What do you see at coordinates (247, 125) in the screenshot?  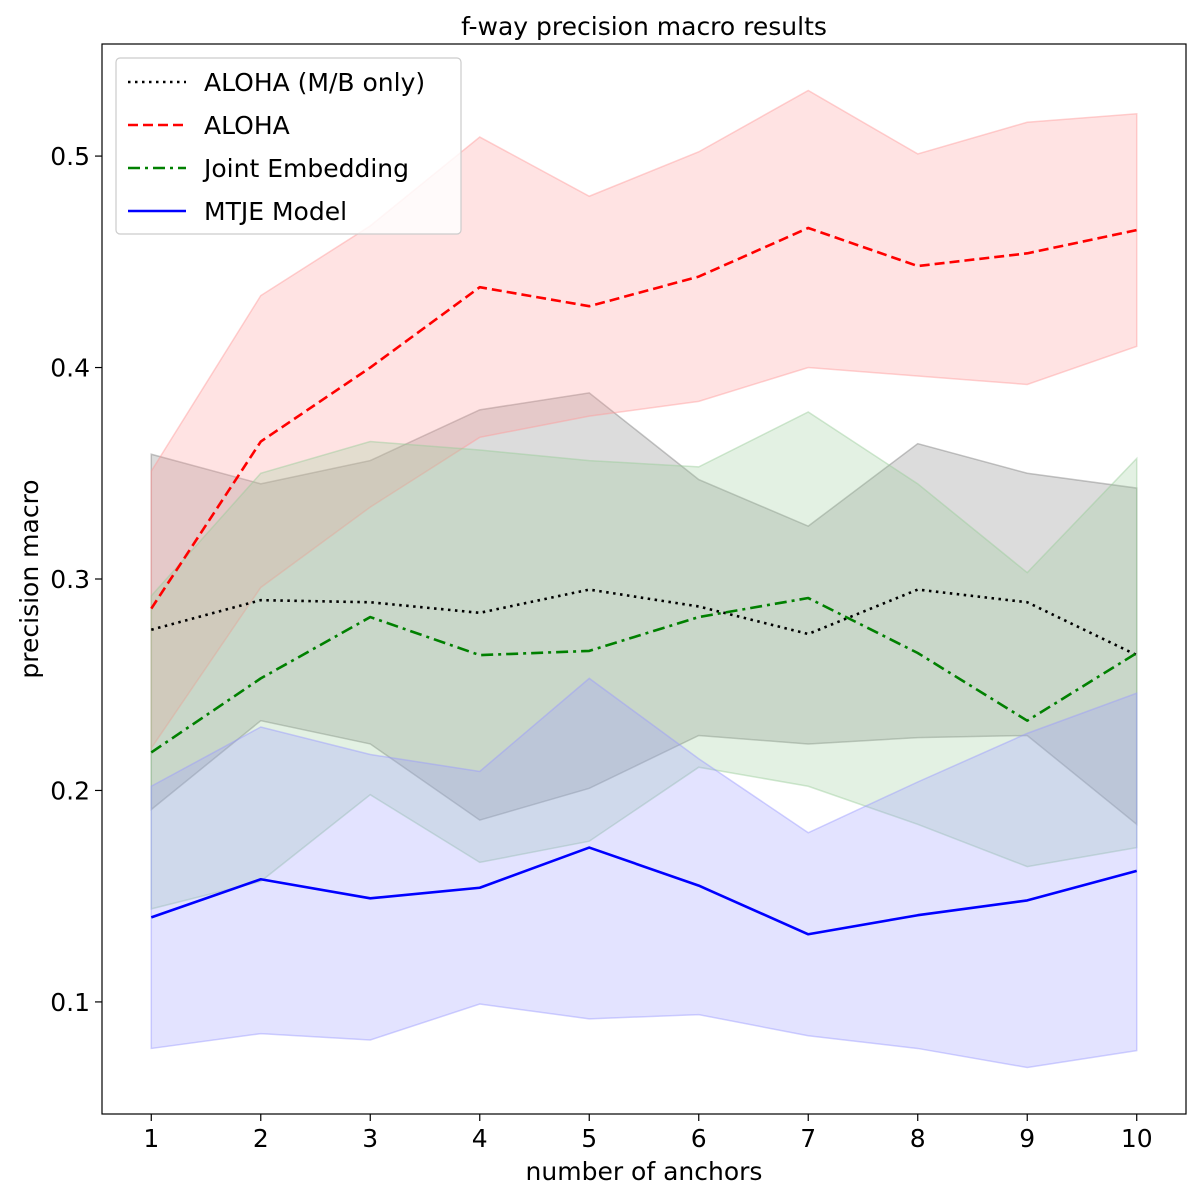 I see `legend-label-aloha: ALOHA` at bounding box center [247, 125].